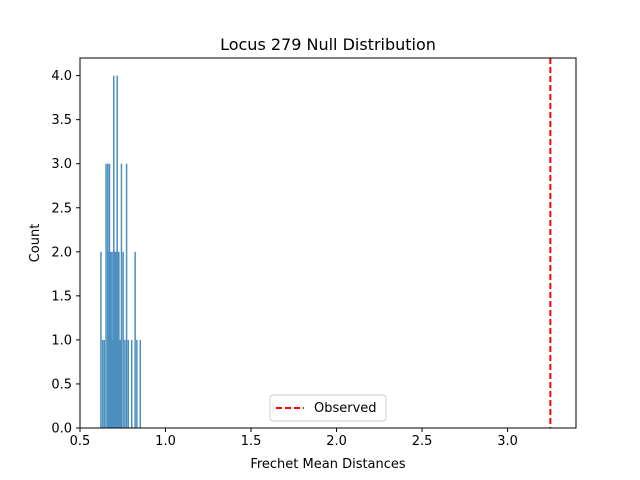 The width and height of the screenshot is (640, 480). I want to click on bars-group, so click(121, 251).